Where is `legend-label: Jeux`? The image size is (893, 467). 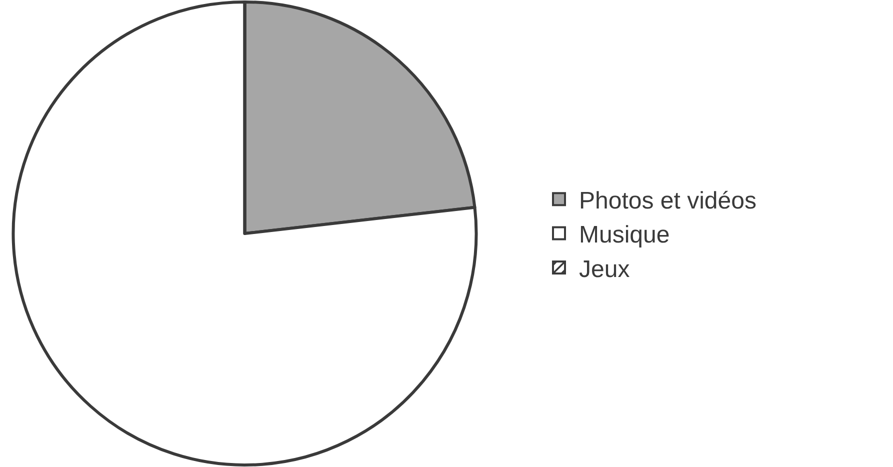 legend-label: Jeux is located at coordinates (604, 269).